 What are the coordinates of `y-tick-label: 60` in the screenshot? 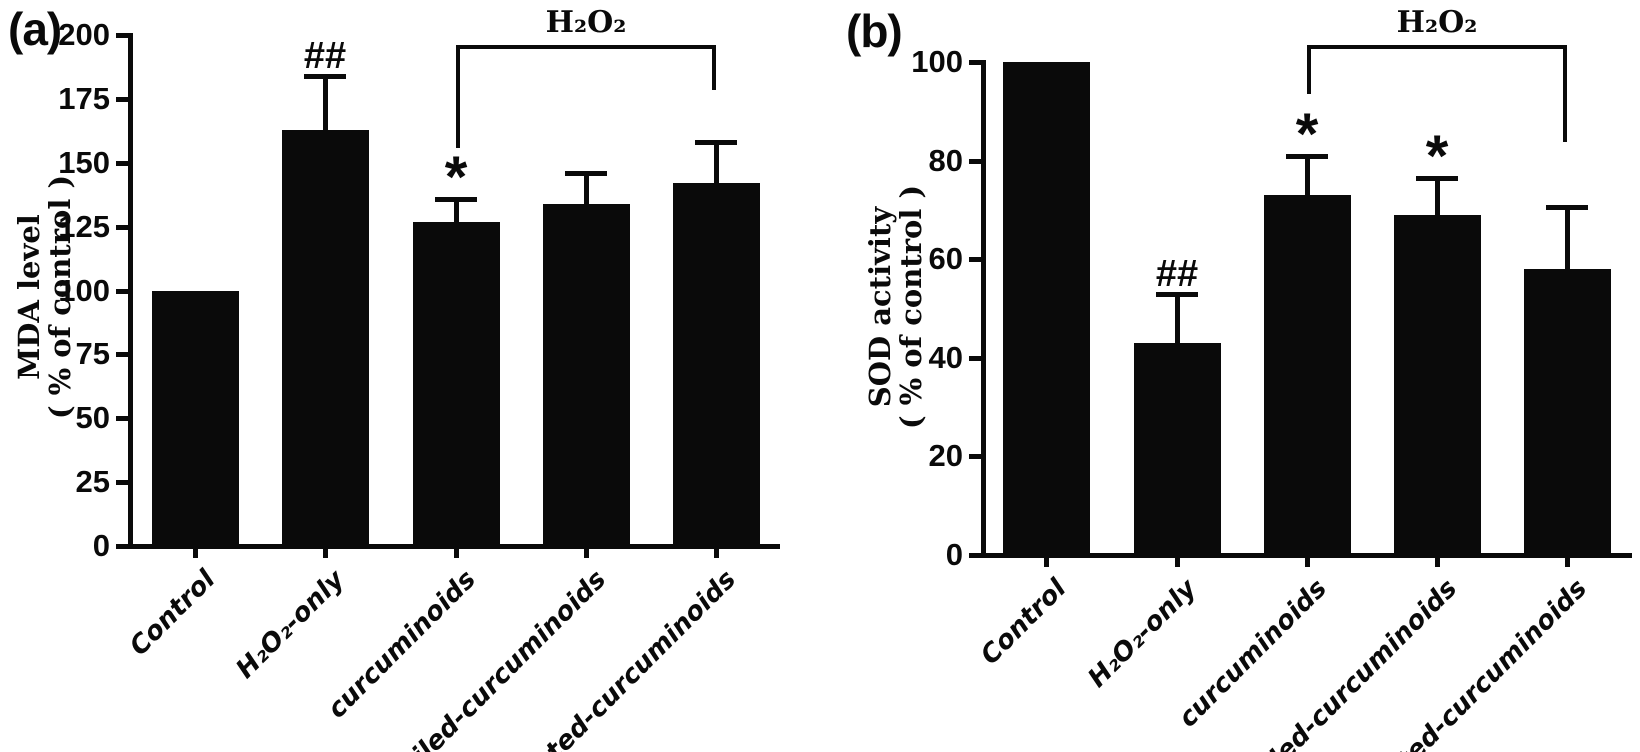 It's located at (945, 259).